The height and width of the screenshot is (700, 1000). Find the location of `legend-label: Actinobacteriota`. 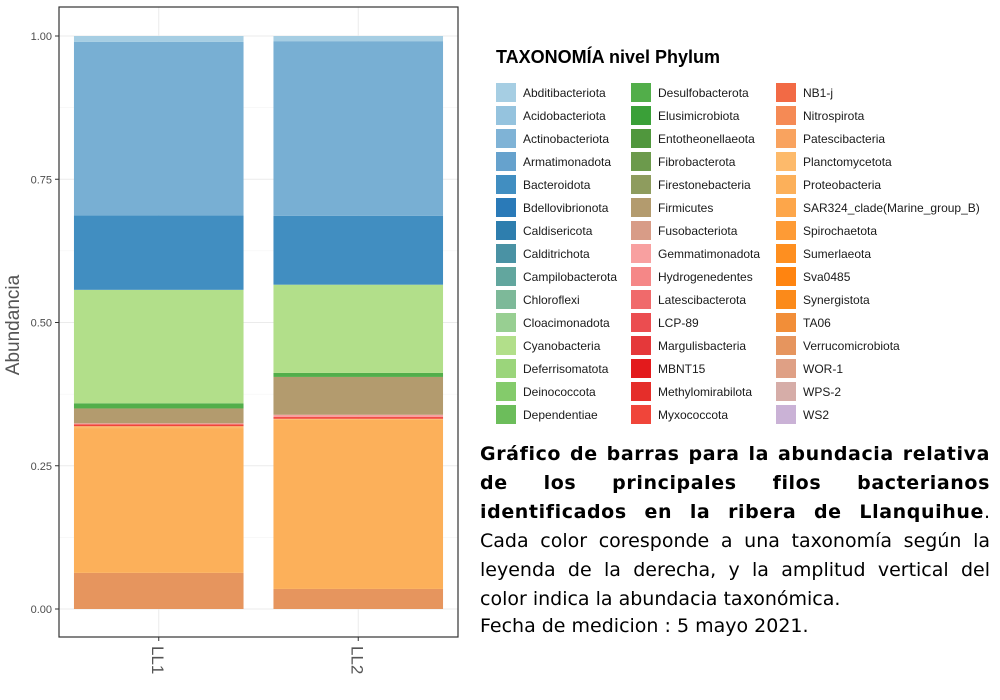

legend-label: Actinobacteriota is located at coordinates (566, 139).